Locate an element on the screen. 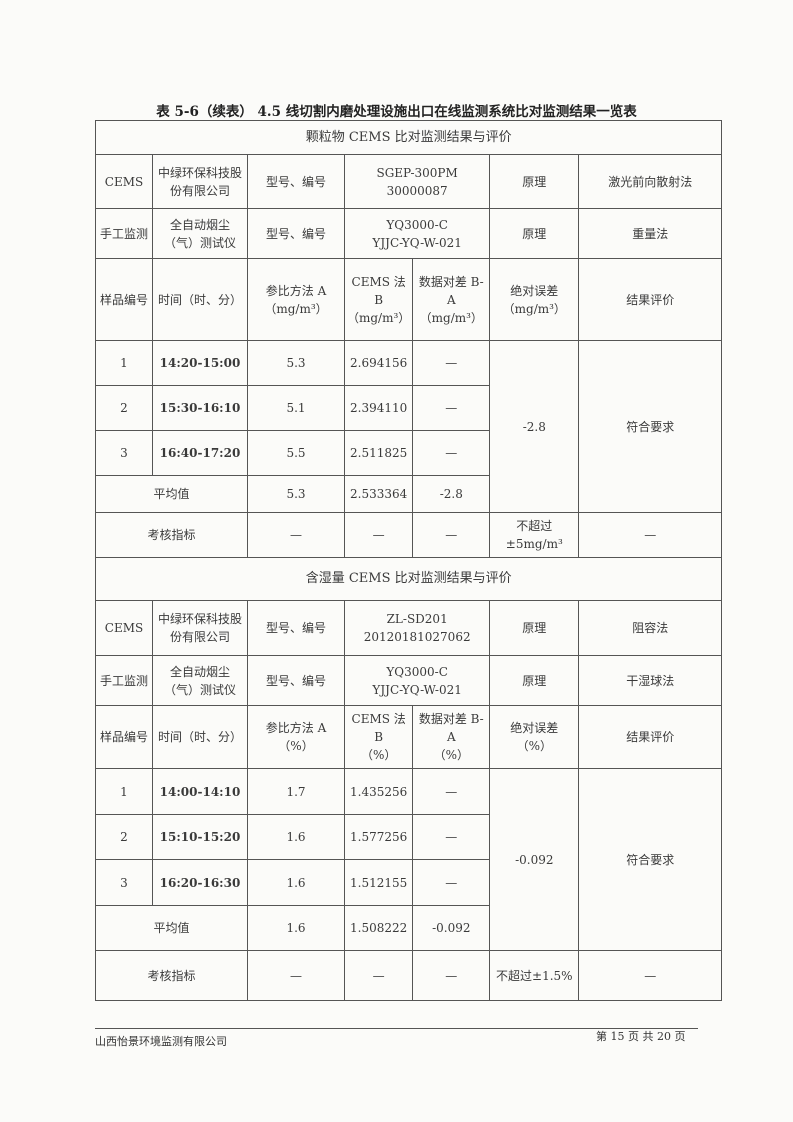  reference-value: 5.1 is located at coordinates (296, 408).